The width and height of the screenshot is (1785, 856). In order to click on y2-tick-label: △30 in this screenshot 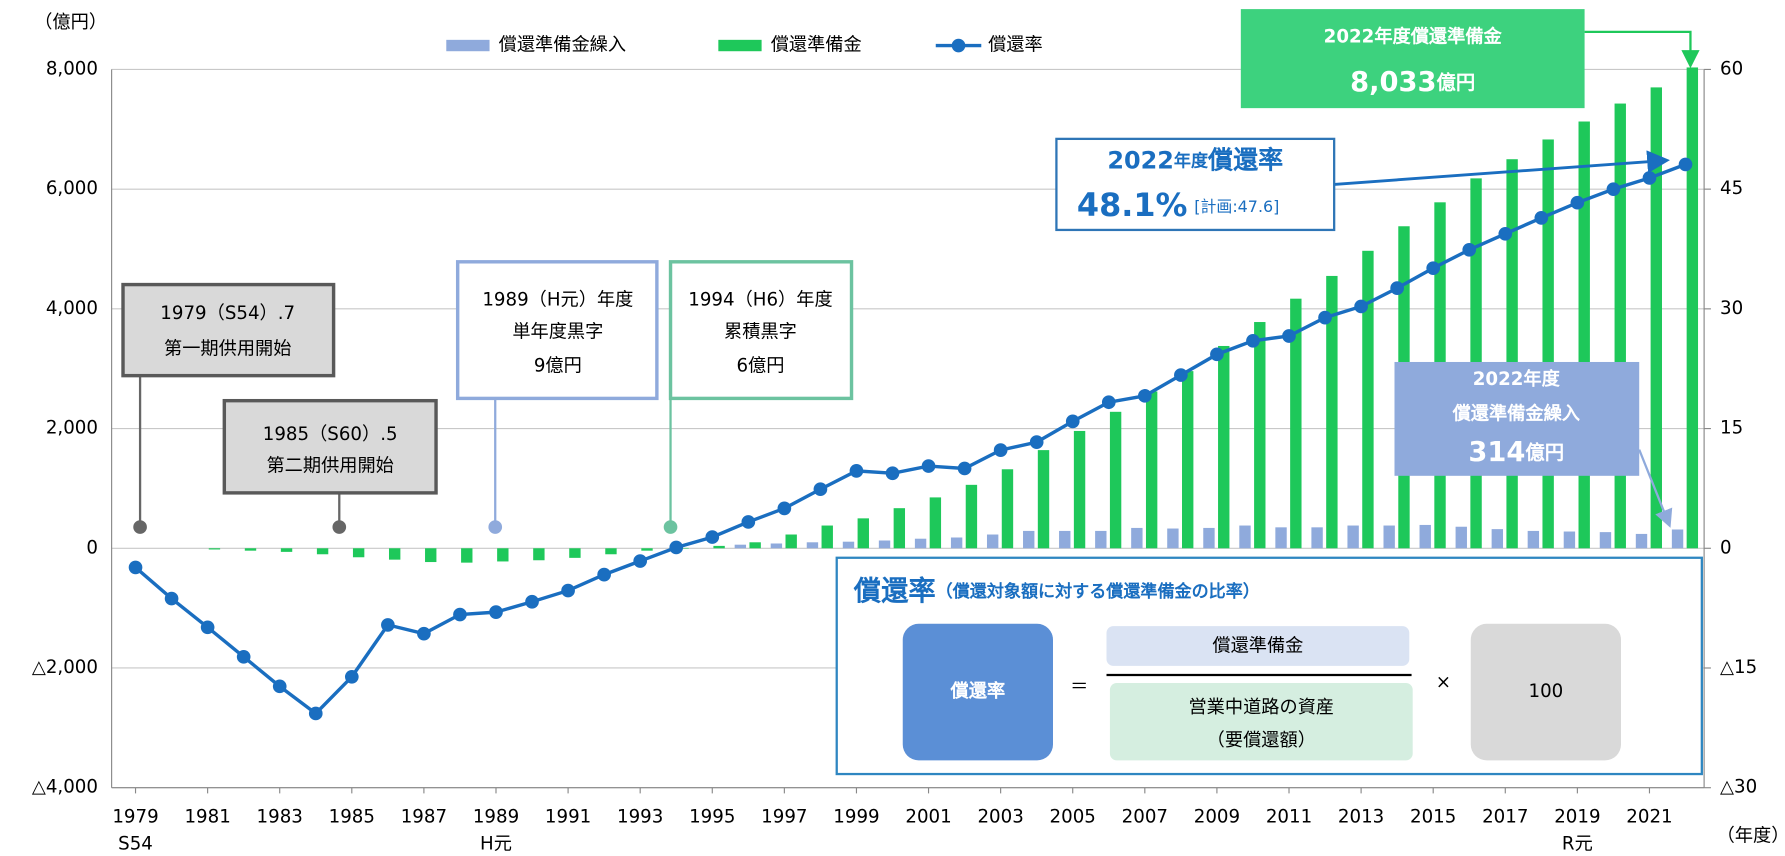, I will do `click(1738, 787)`.